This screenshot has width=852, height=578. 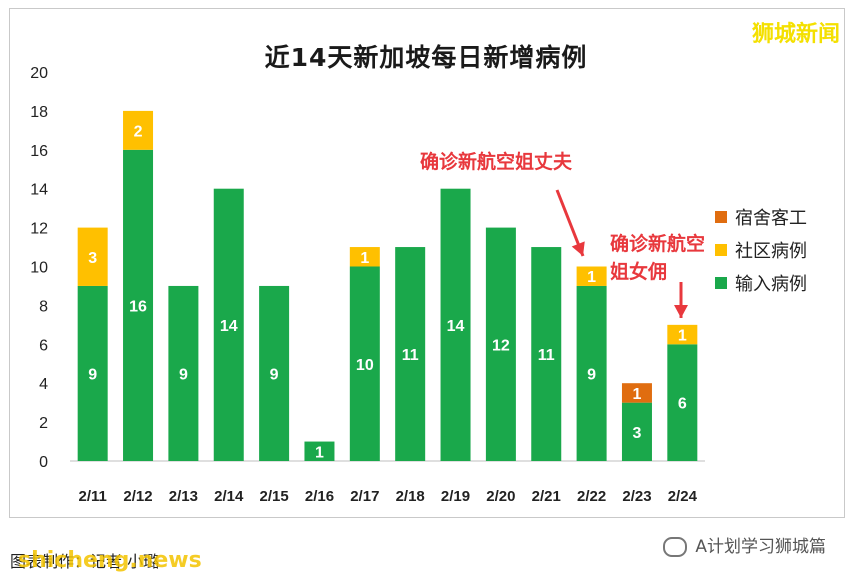 I want to click on wechat-account-name: A计划学习狮城篇, so click(x=760, y=547).